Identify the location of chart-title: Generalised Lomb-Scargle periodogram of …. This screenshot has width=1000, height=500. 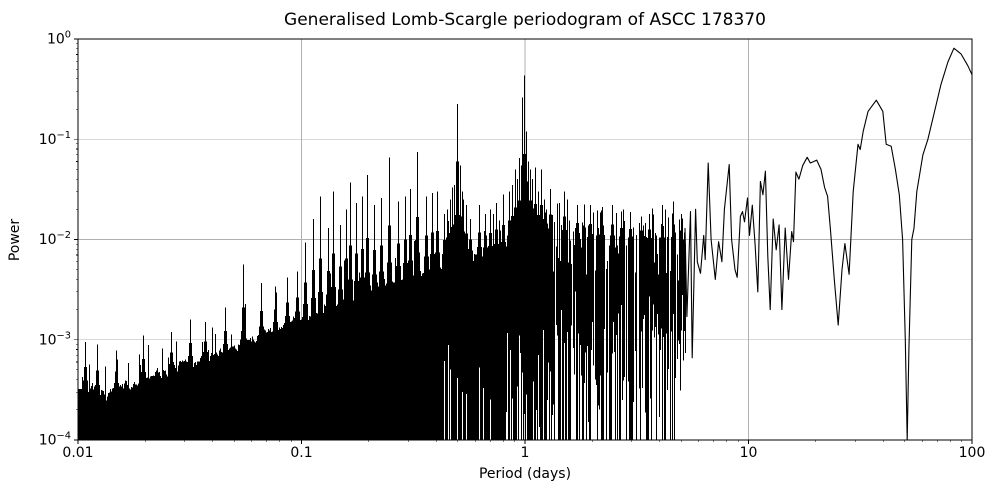
(525, 20).